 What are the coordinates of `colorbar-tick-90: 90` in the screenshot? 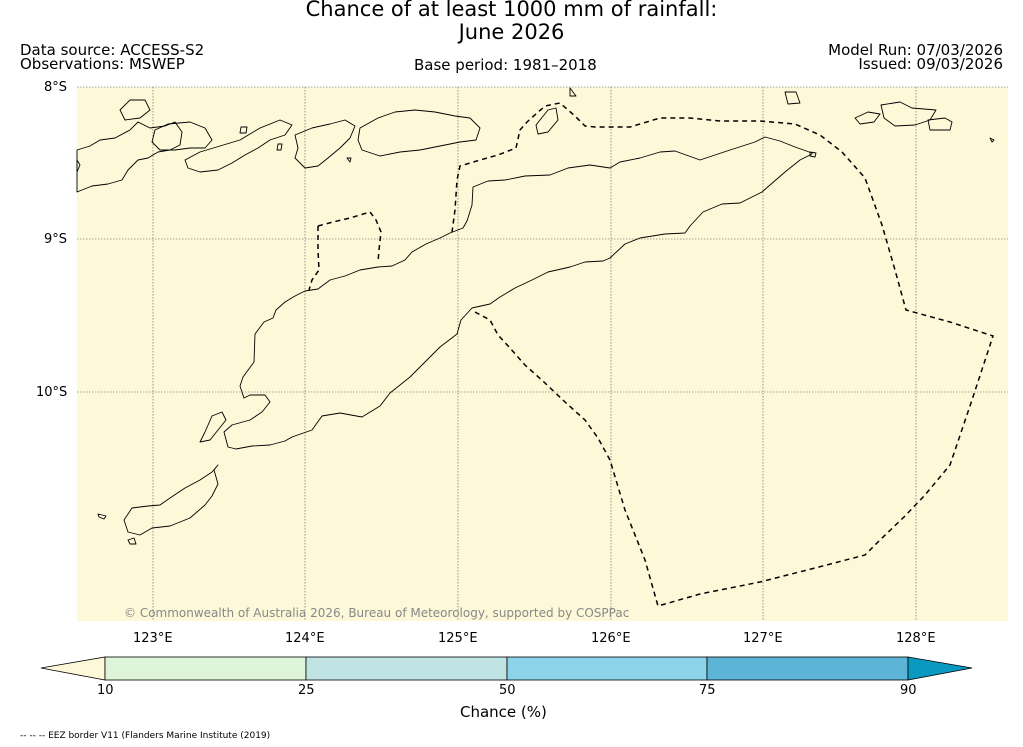 It's located at (908, 690).